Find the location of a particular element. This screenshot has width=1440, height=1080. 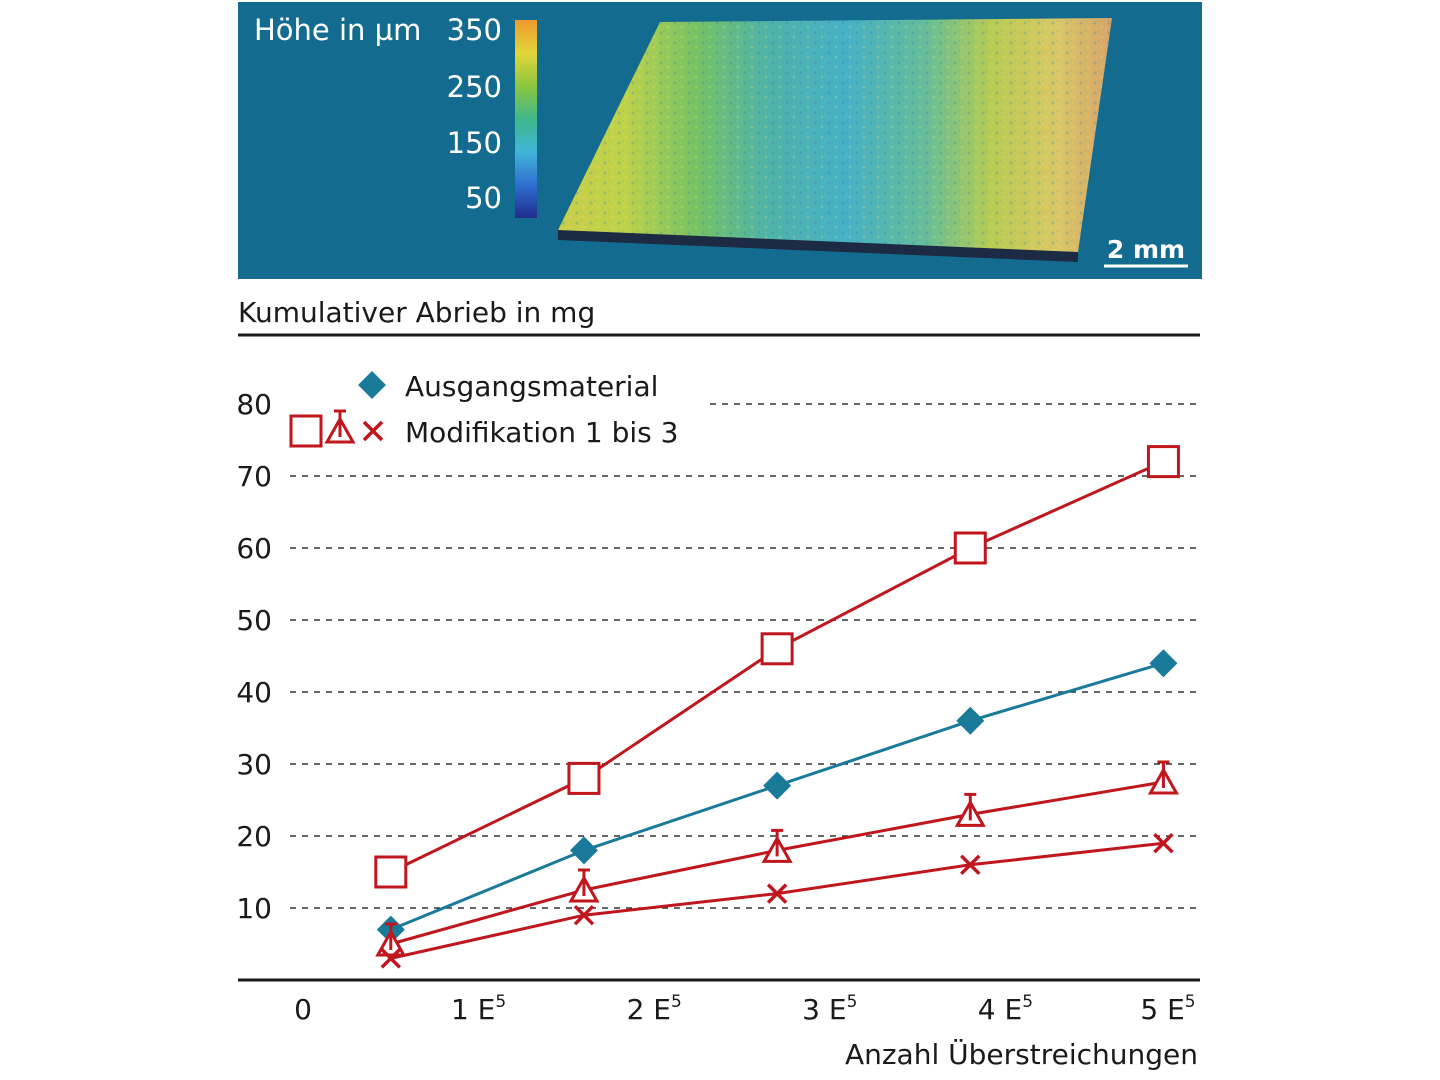

y-tick-label: 40 is located at coordinates (254, 692).